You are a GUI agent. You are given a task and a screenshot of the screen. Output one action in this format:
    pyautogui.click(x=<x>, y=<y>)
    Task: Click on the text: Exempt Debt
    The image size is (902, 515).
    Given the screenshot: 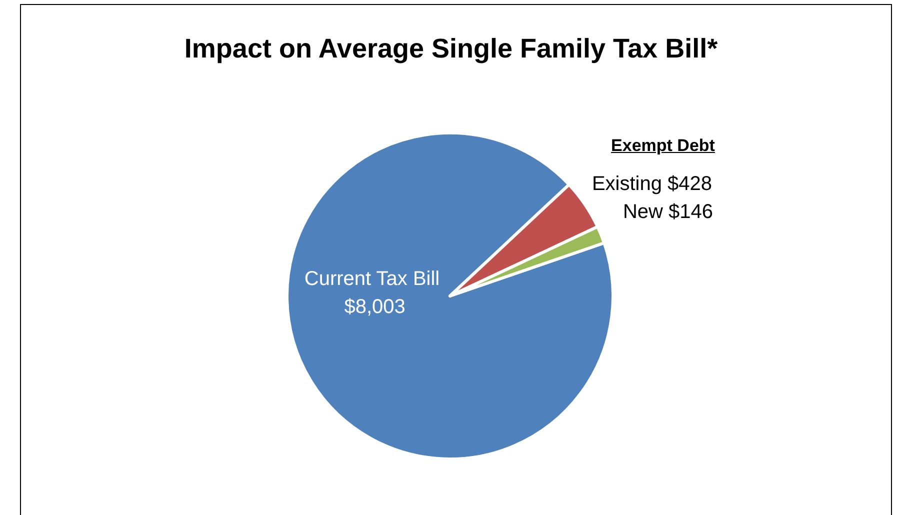 What is the action you would take?
    pyautogui.click(x=663, y=146)
    